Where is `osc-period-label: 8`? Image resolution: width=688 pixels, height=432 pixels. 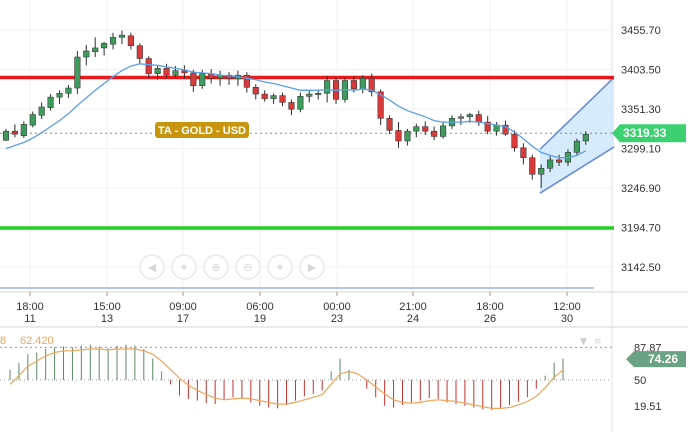
osc-period-label: 8 is located at coordinates (3, 341).